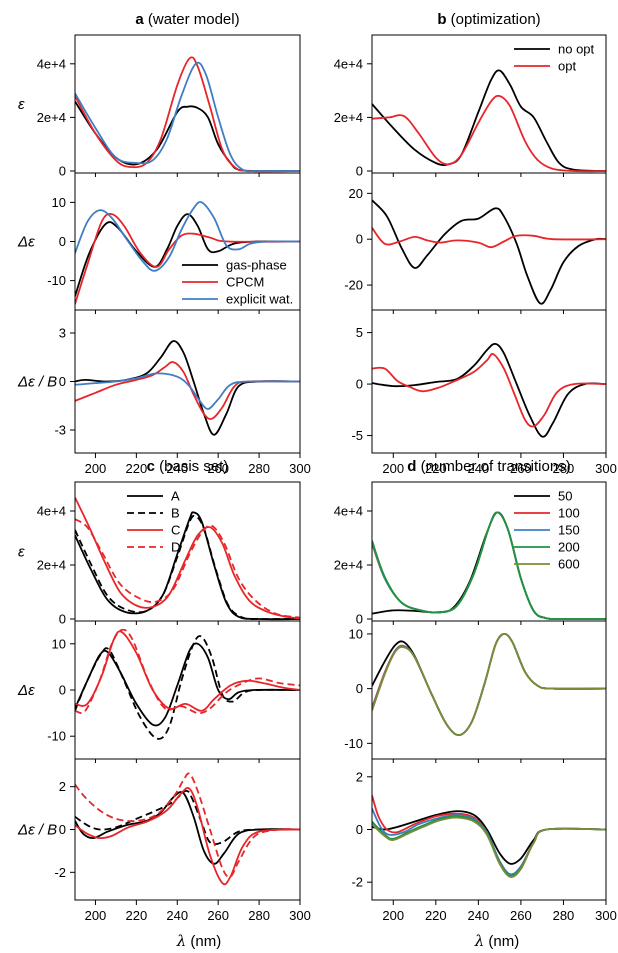  I want to click on legend-label: opt, so click(567, 66).